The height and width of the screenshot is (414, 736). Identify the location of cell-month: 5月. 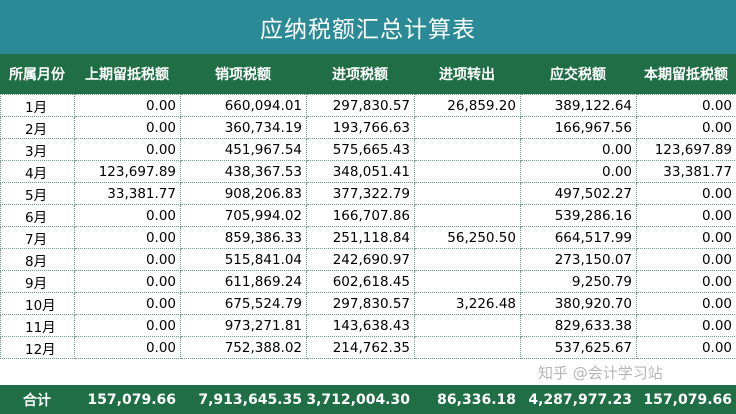
(37, 193).